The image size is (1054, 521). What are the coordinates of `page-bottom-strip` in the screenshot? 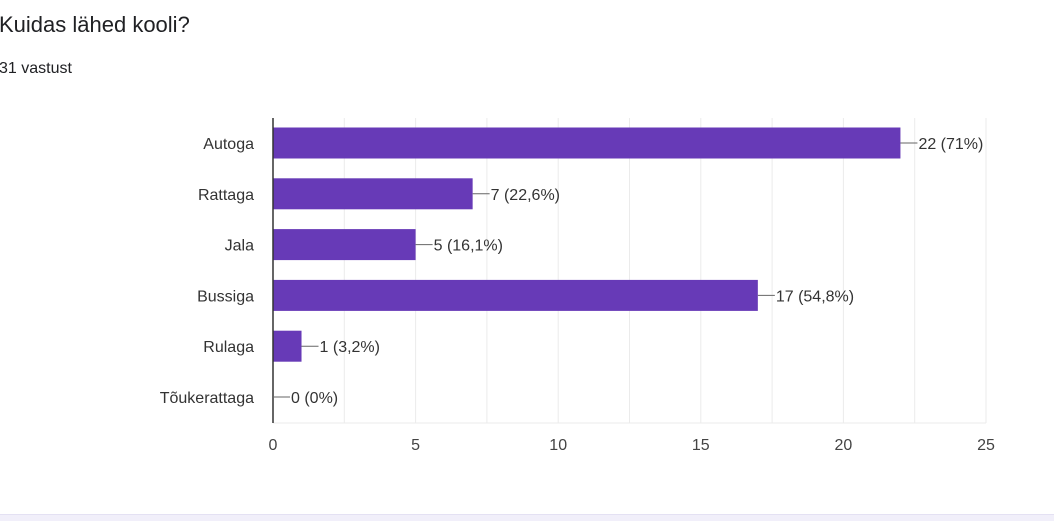 It's located at (527, 517).